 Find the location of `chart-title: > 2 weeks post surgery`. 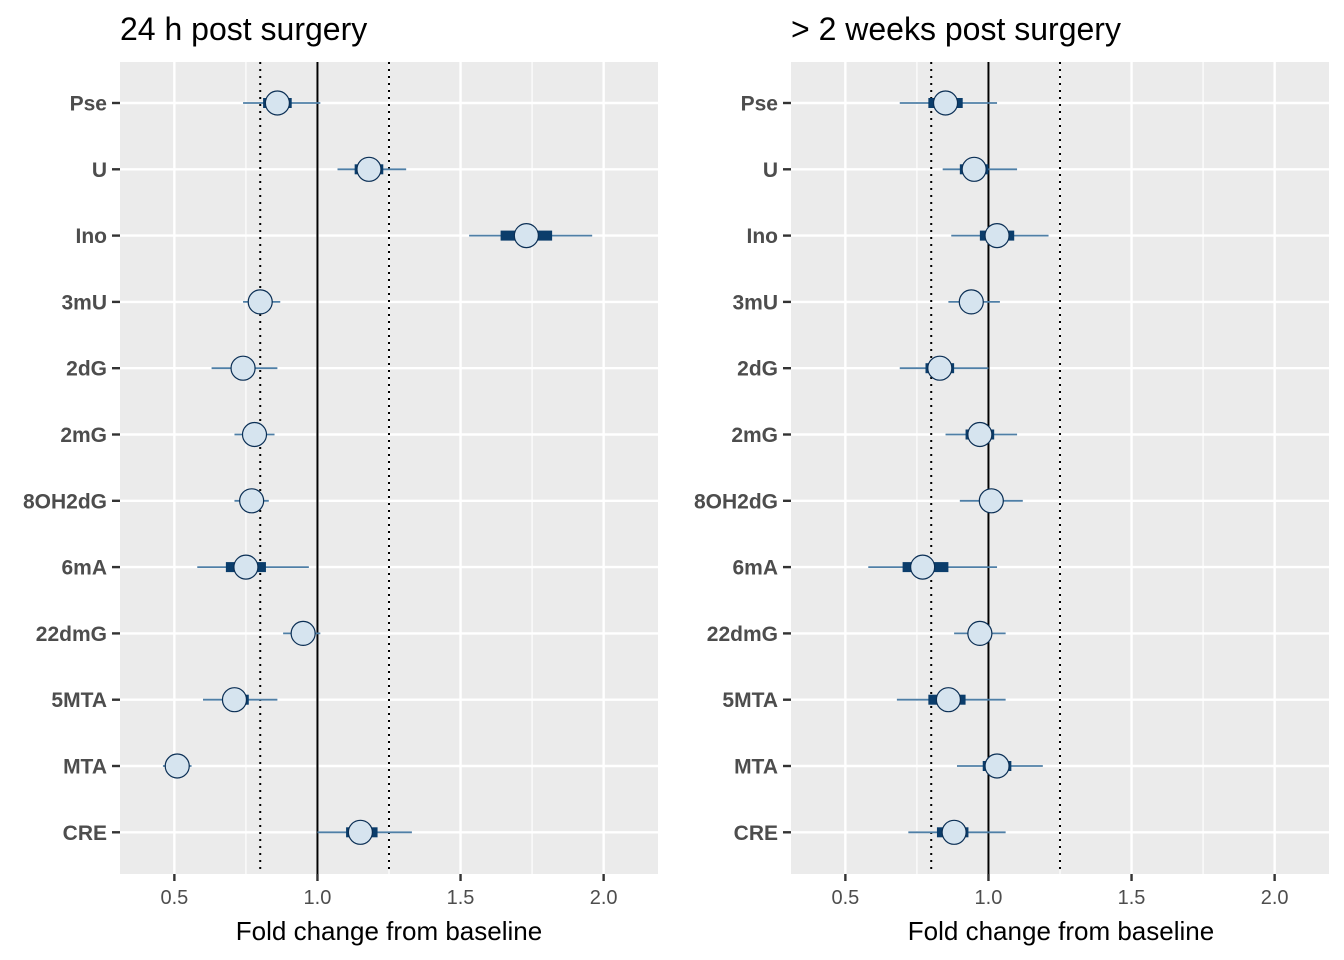

chart-title: > 2 weeks post surgery is located at coordinates (956, 29).